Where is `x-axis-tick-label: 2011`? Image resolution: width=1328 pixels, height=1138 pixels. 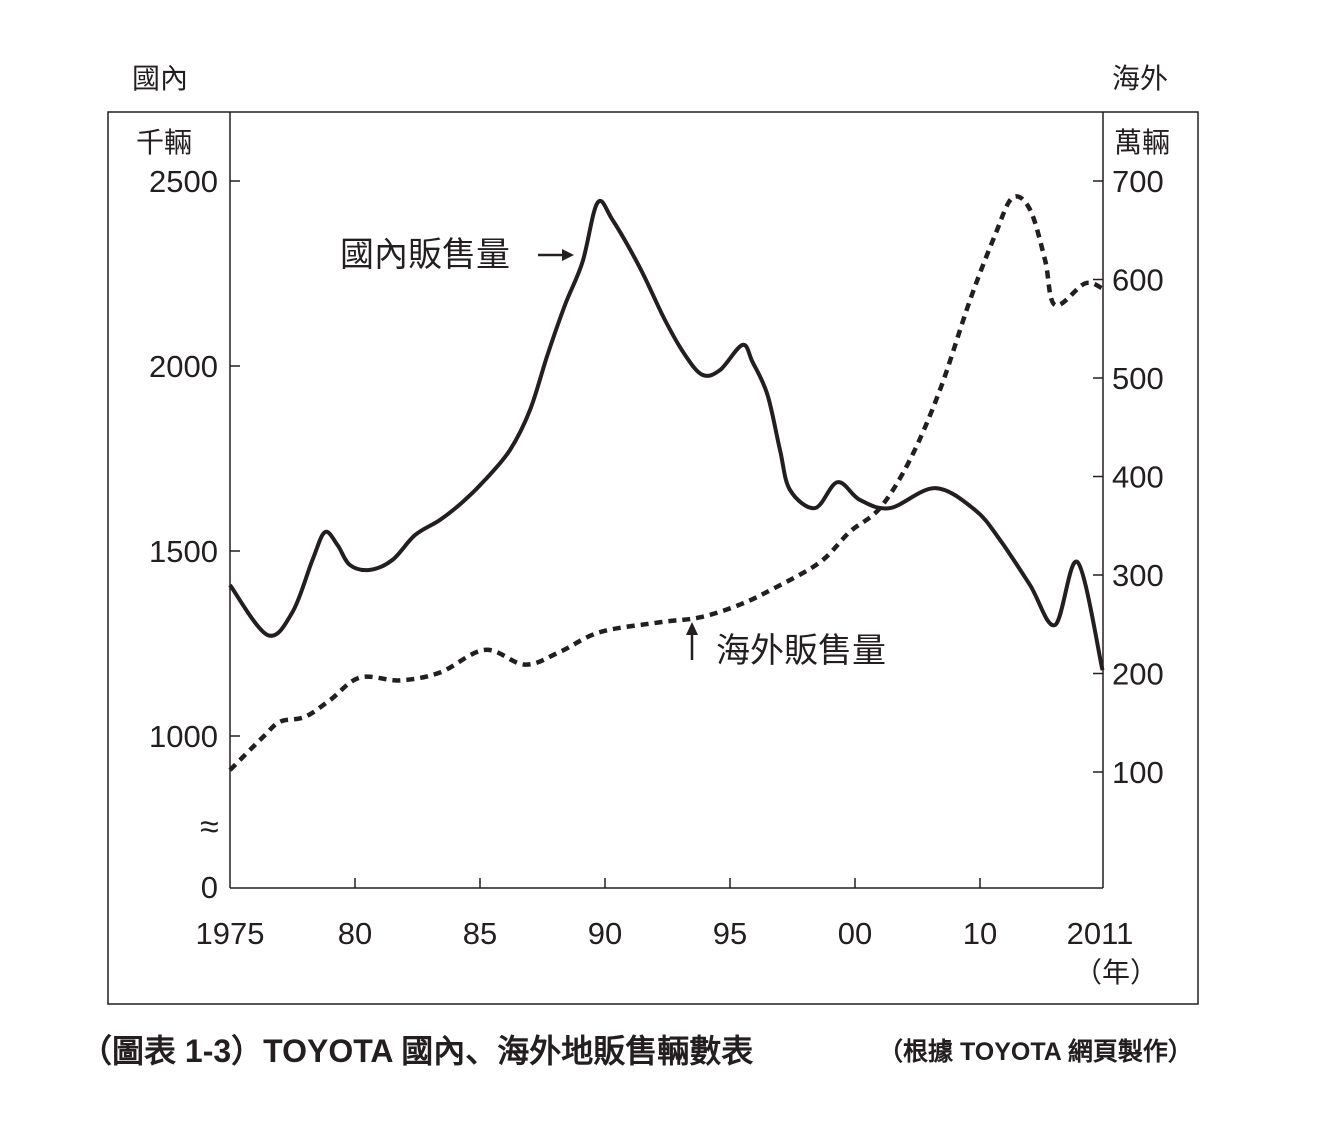
x-axis-tick-label: 2011 is located at coordinates (1100, 933).